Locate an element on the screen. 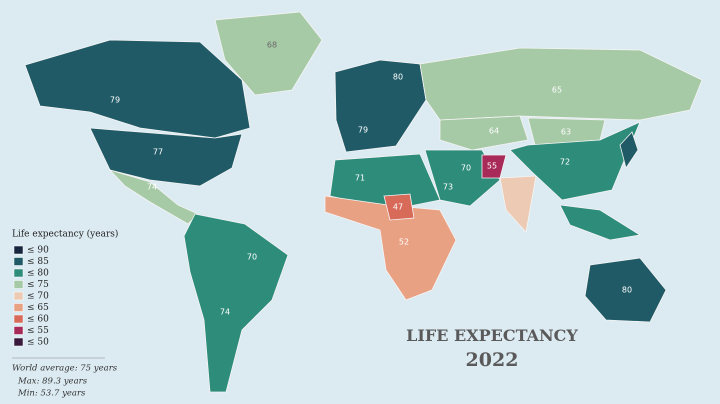 The image size is (720, 404). legend-label: ≤ 80 is located at coordinates (38, 274).